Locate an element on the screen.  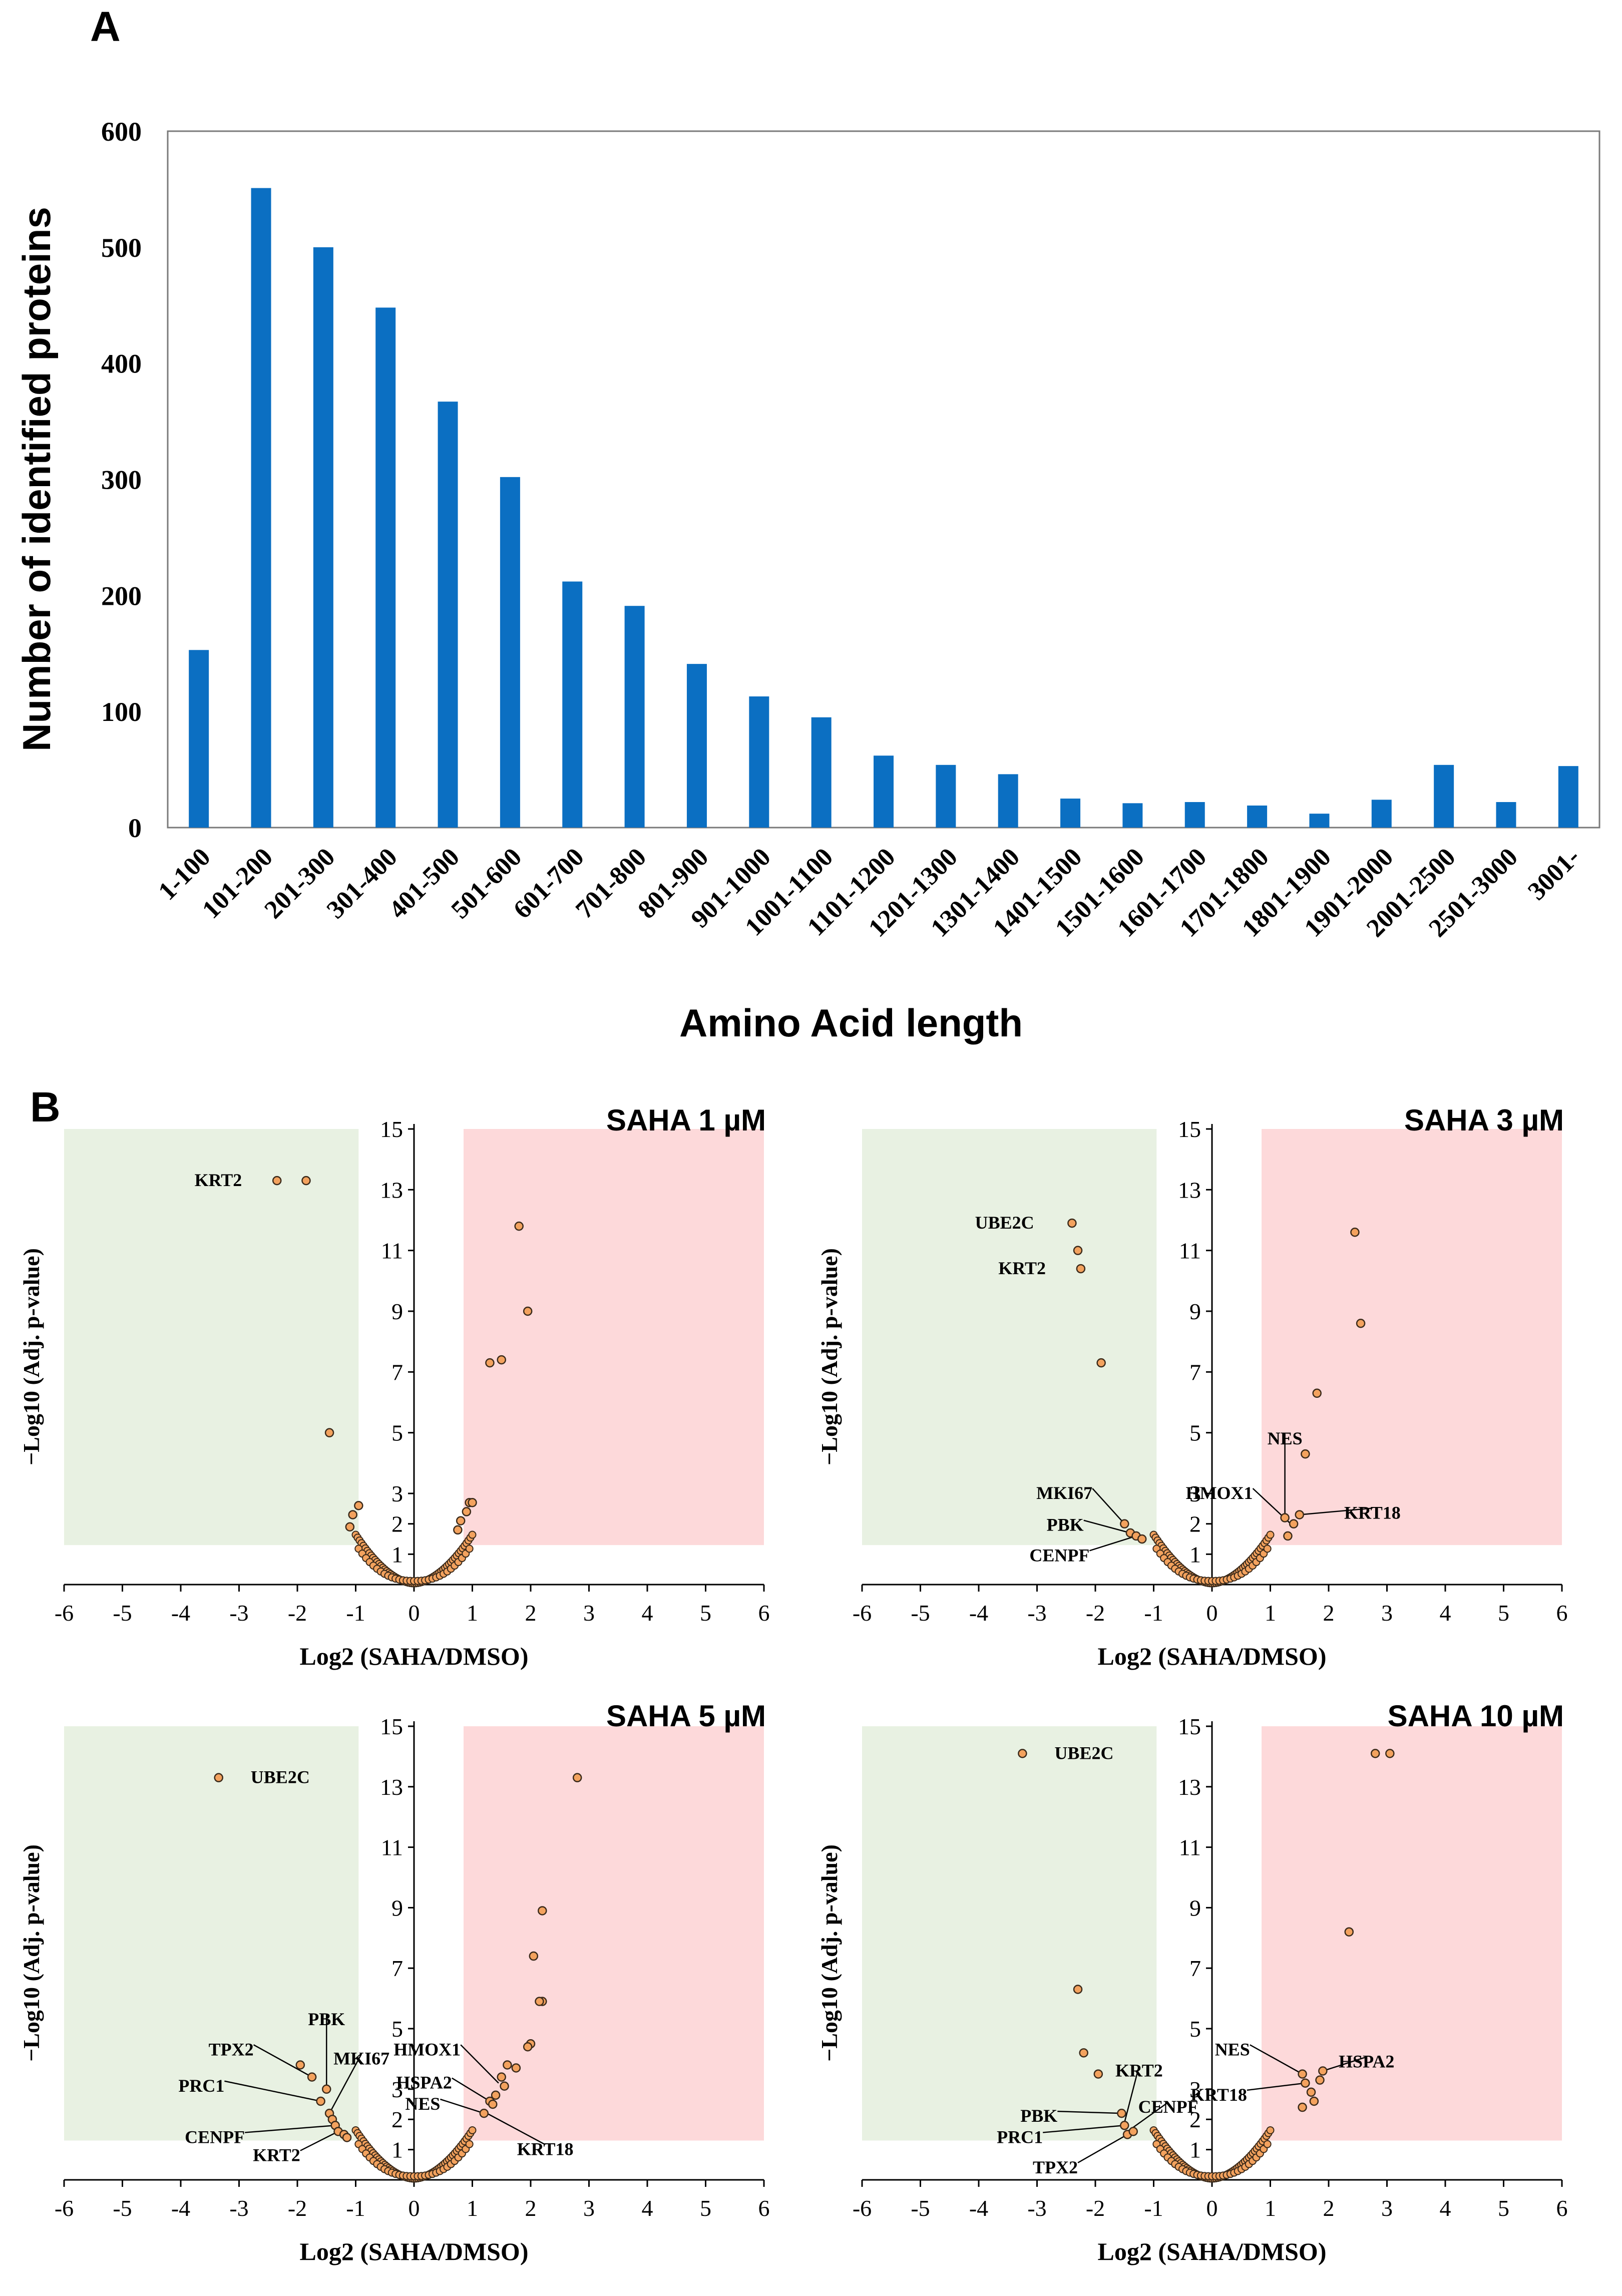
y-tick-label: 3 is located at coordinates (397, 2089).